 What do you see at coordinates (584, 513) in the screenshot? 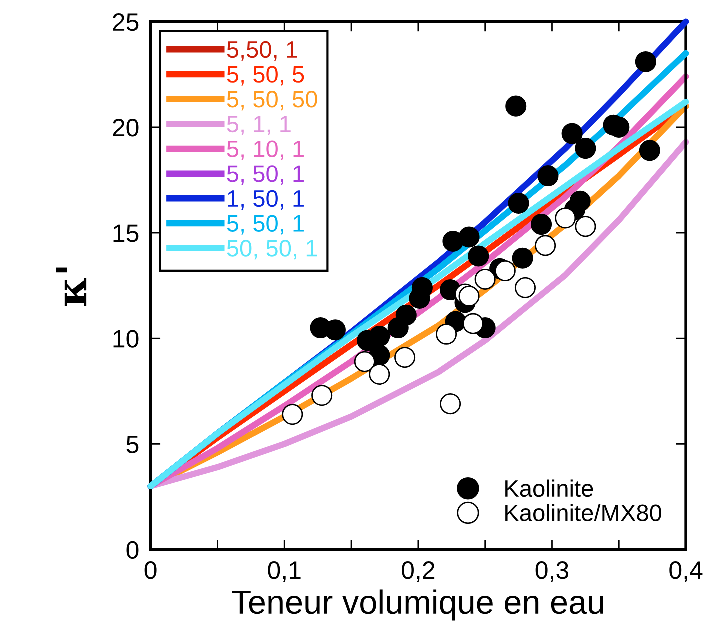
I see `legend-label: Kaolinite/MX80` at bounding box center [584, 513].